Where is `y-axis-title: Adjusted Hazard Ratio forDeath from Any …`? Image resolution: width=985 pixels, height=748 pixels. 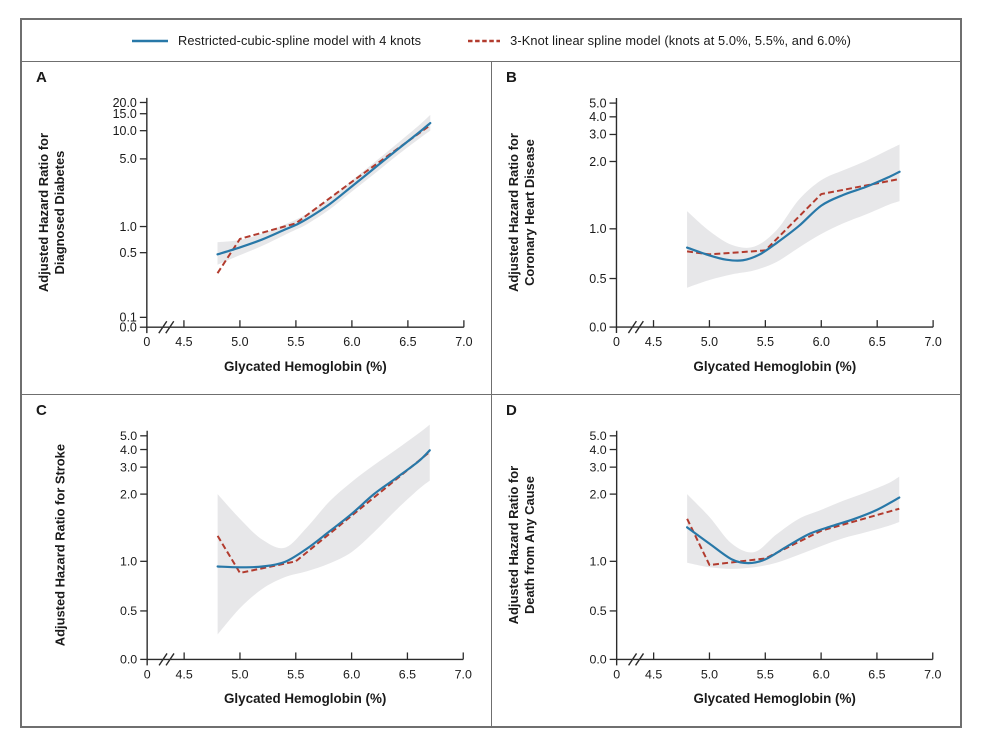 y-axis-title: Adjusted Hazard Ratio forDeath from Any … is located at coordinates (521, 545).